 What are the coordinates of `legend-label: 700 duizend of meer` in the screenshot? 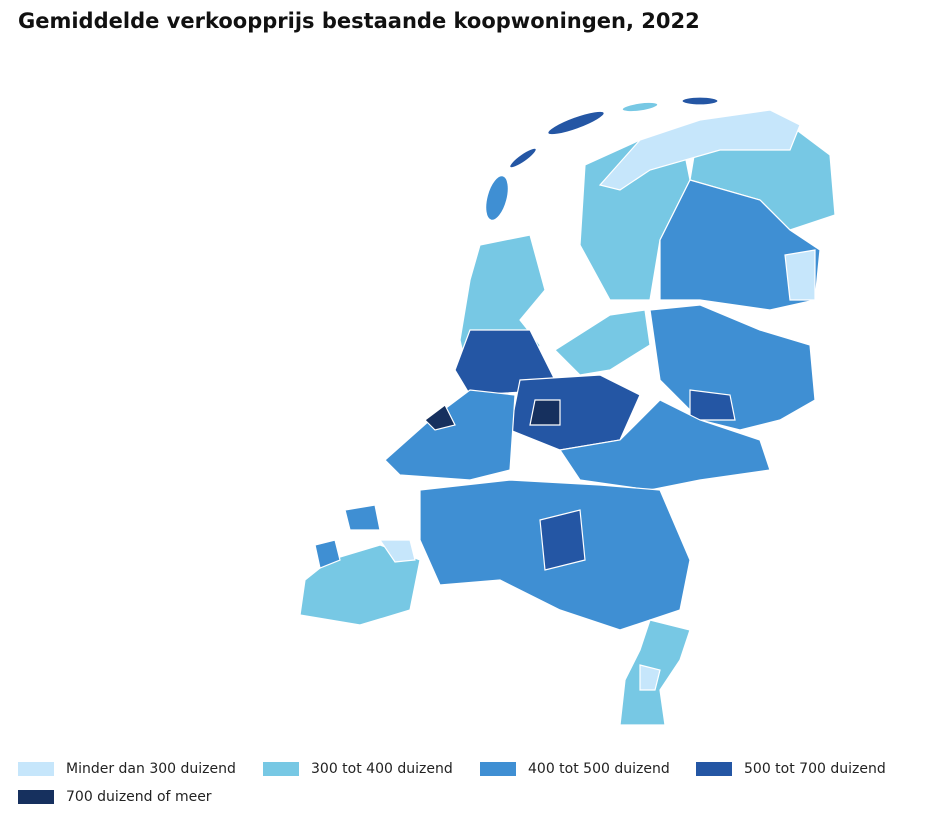 It's located at (139, 797).